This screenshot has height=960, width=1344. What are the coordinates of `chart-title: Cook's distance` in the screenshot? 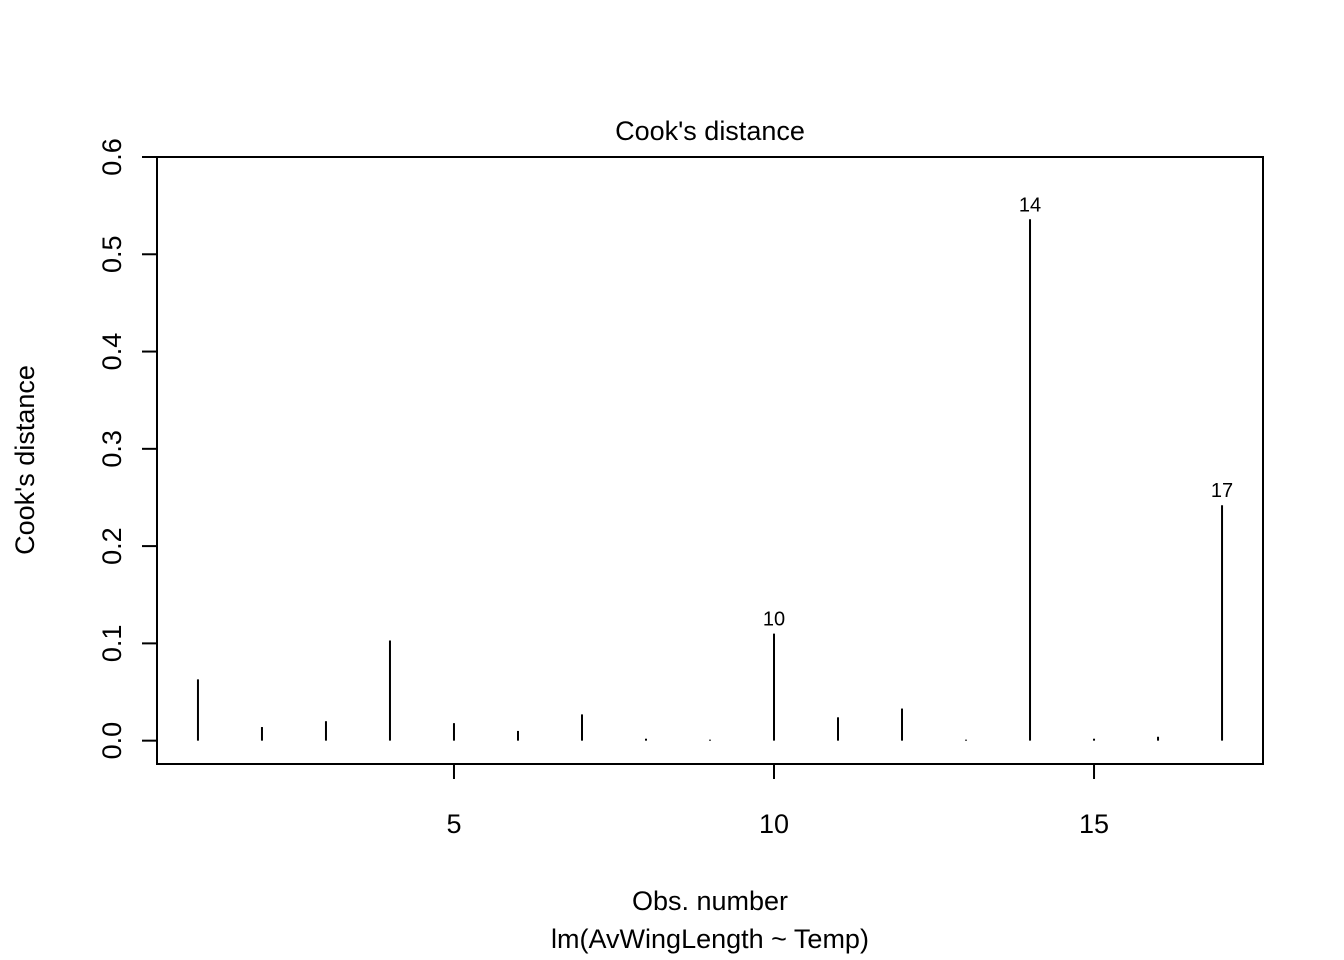 It's located at (710, 131).